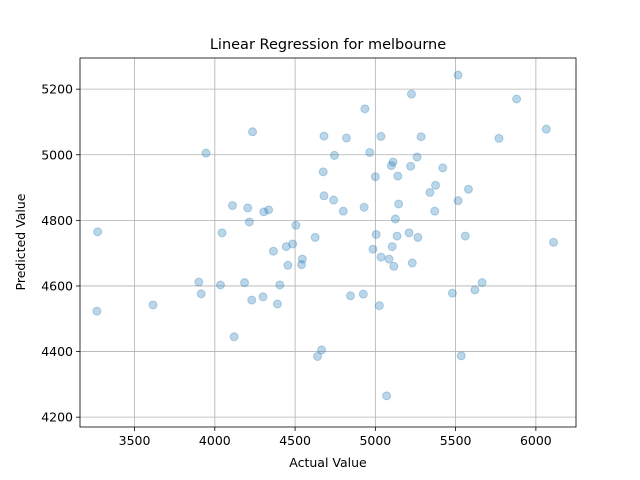 The height and width of the screenshot is (480, 640). I want to click on chart-title: Linear Regression for melbourne, so click(328, 45).